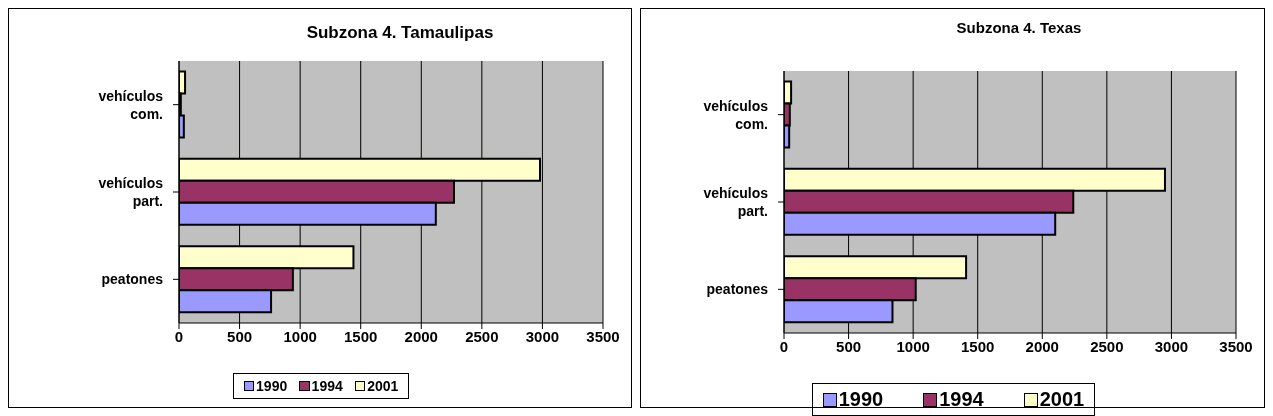 This screenshot has width=1273, height=416. Describe the element at coordinates (400, 33) in the screenshot. I see `chart-title: Subzona 4. Tamaulipas` at that location.